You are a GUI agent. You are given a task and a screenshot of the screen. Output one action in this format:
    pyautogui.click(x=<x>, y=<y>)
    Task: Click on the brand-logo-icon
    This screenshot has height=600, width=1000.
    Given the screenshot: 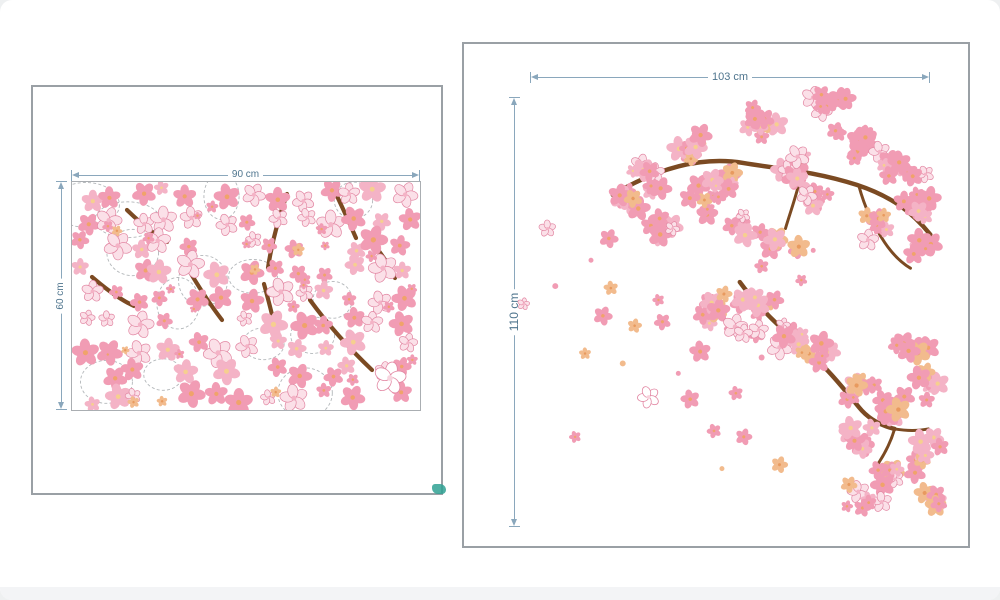 What is the action you would take?
    pyautogui.click(x=439, y=489)
    